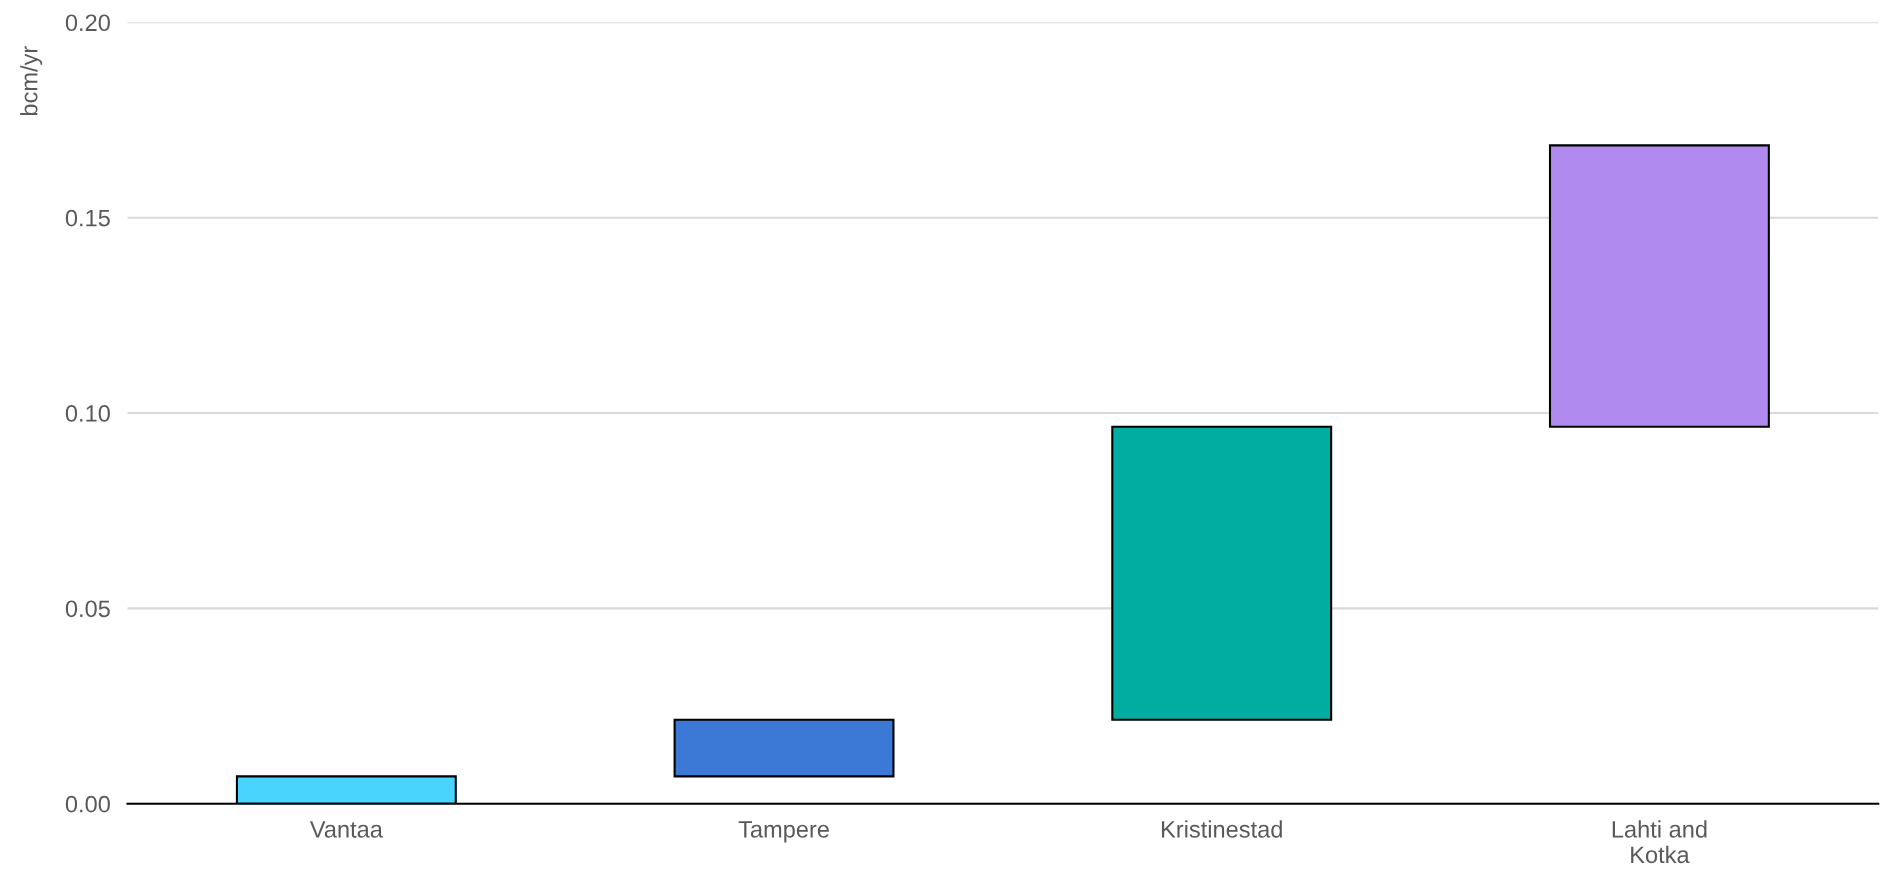 The image size is (1903, 893). I want to click on y-tick-label: 0.05, so click(87, 609).